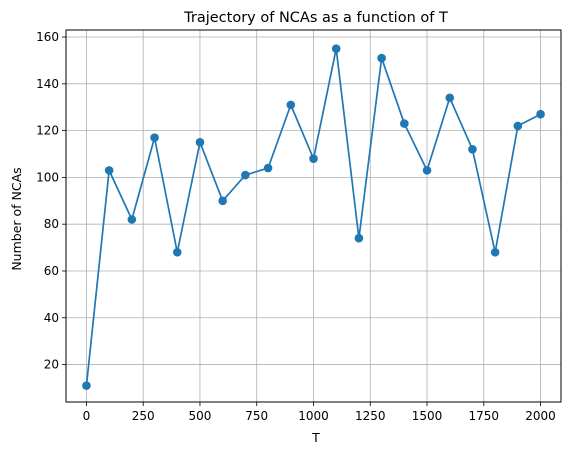  What do you see at coordinates (47, 37) in the screenshot?
I see `y-tick-label: 160` at bounding box center [47, 37].